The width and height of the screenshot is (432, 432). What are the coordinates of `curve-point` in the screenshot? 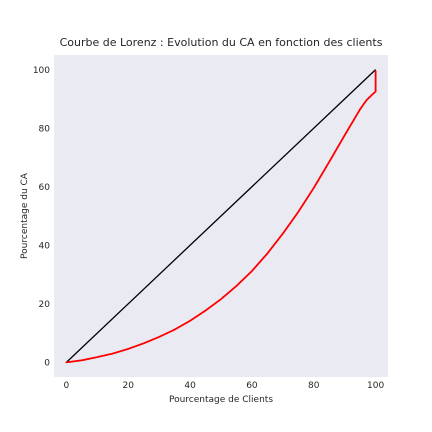 It's located at (375, 71).